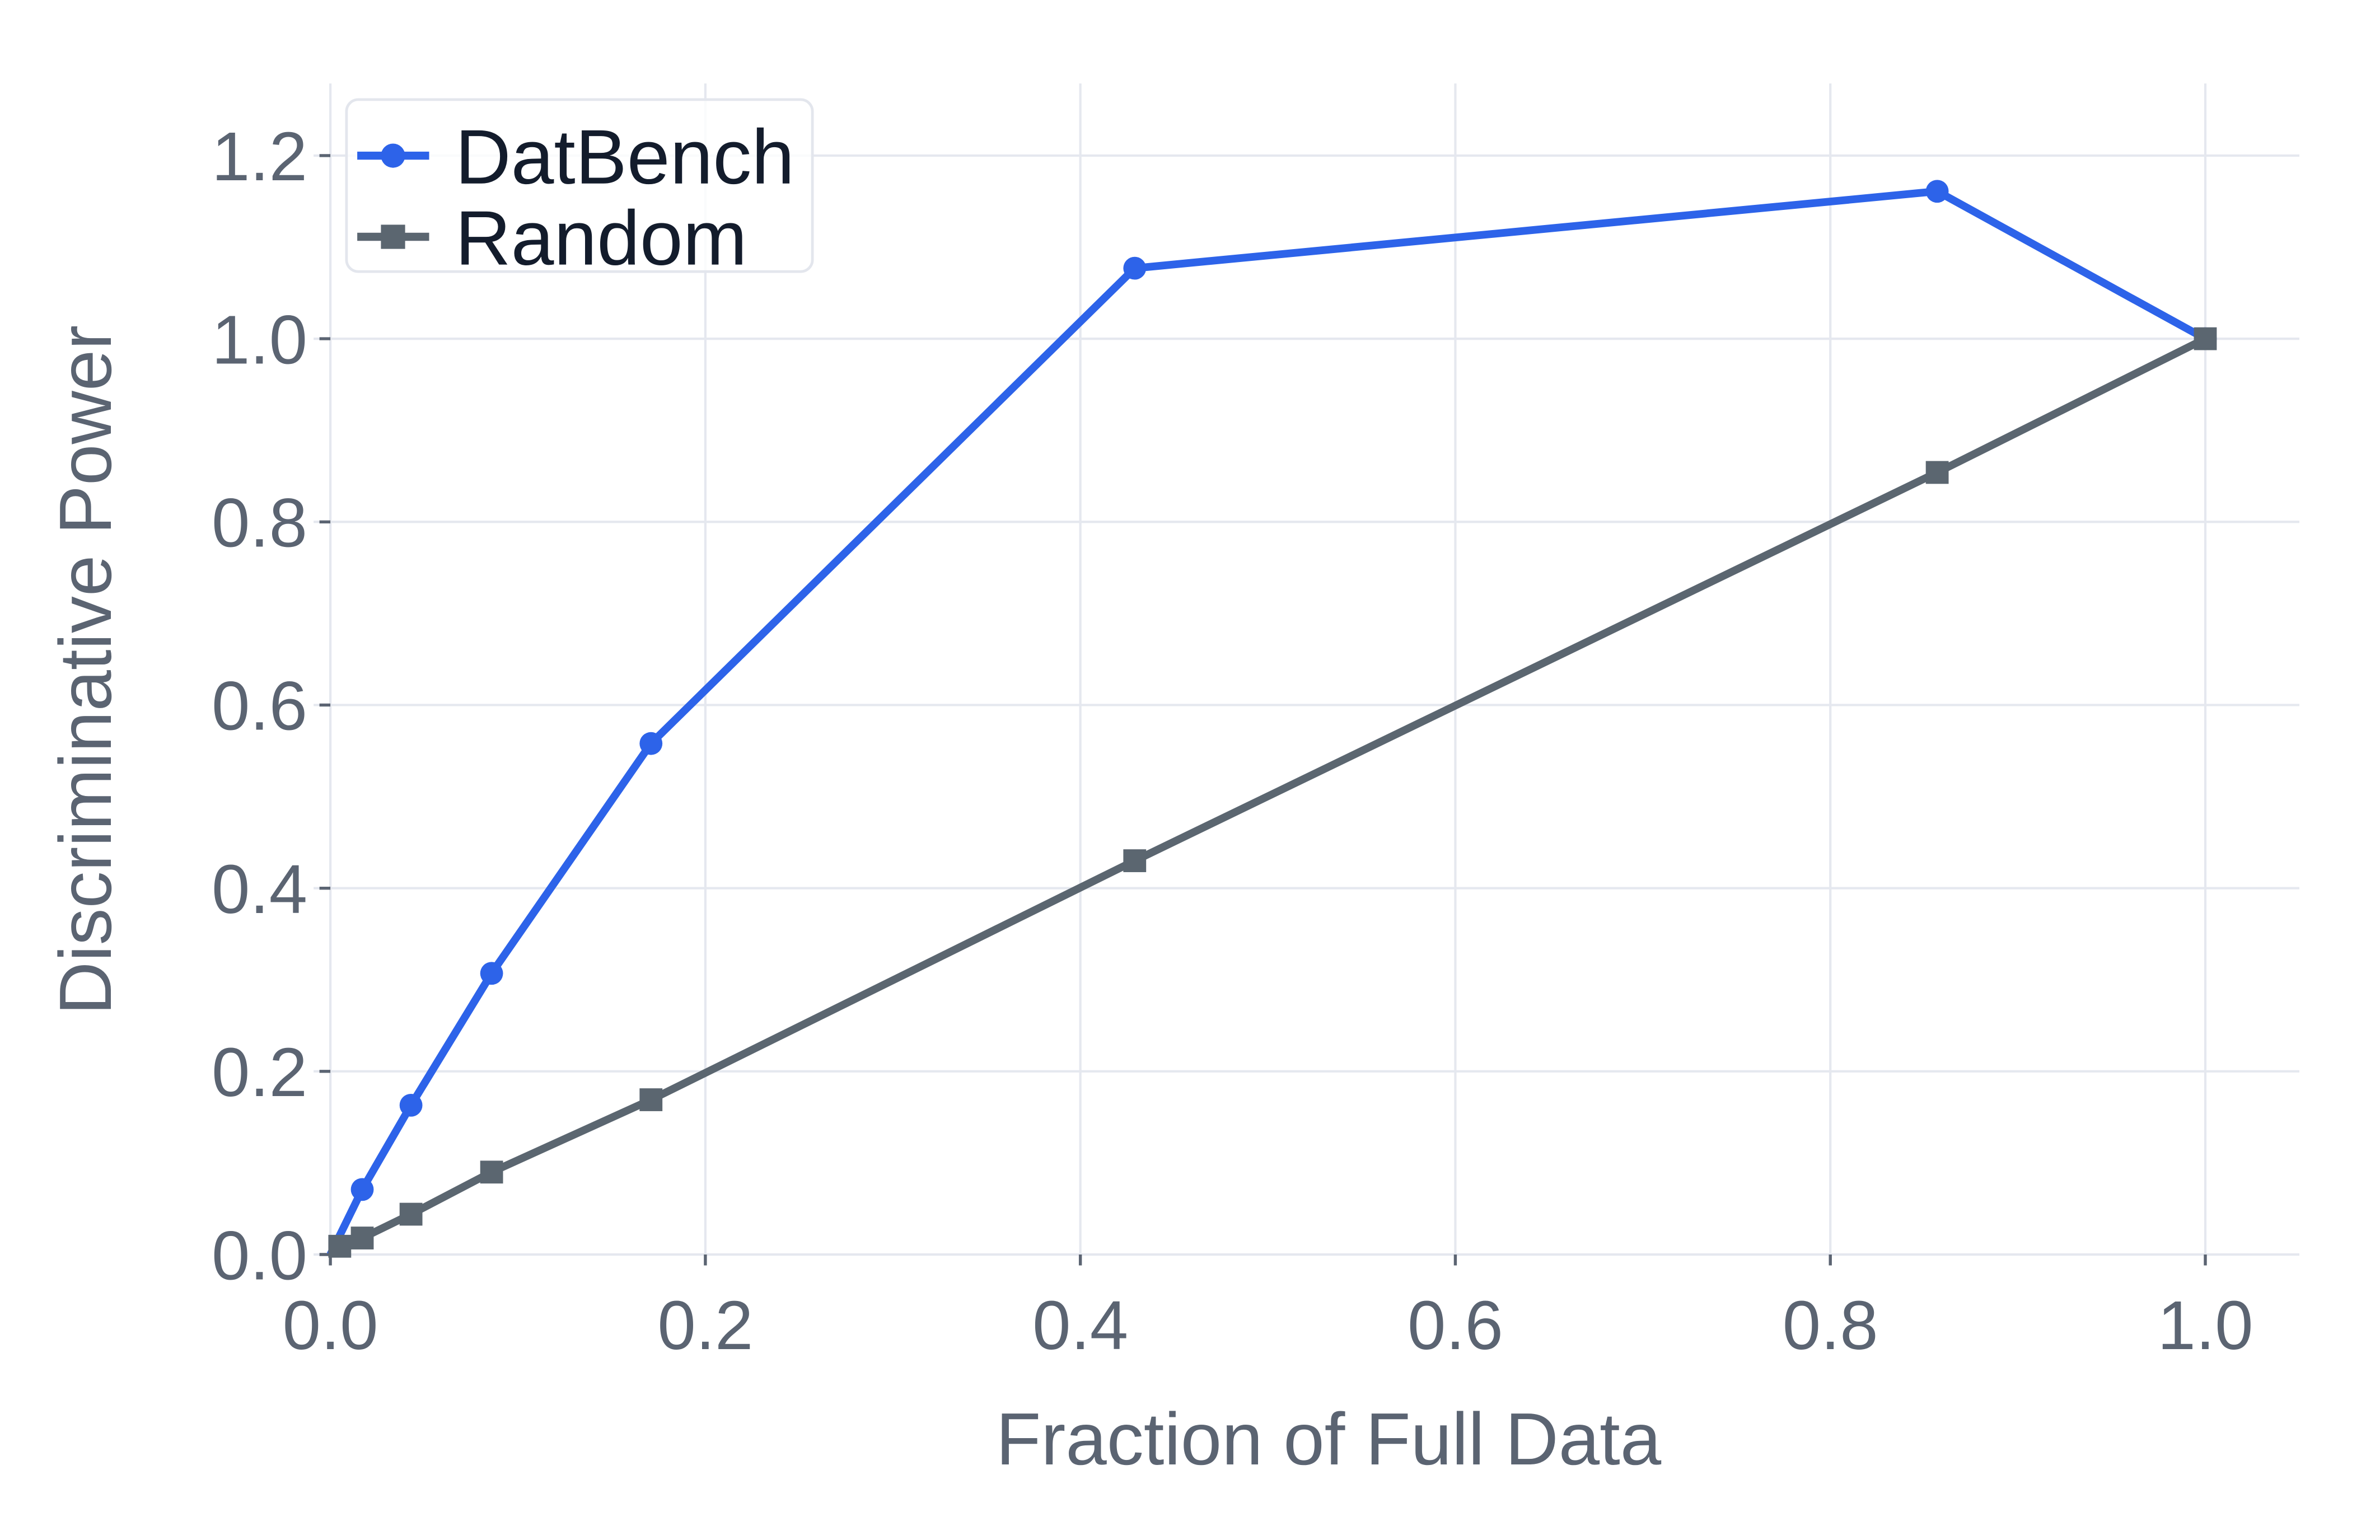 The image size is (2380, 1540). I want to click on legend-label: DatBench, so click(624, 157).